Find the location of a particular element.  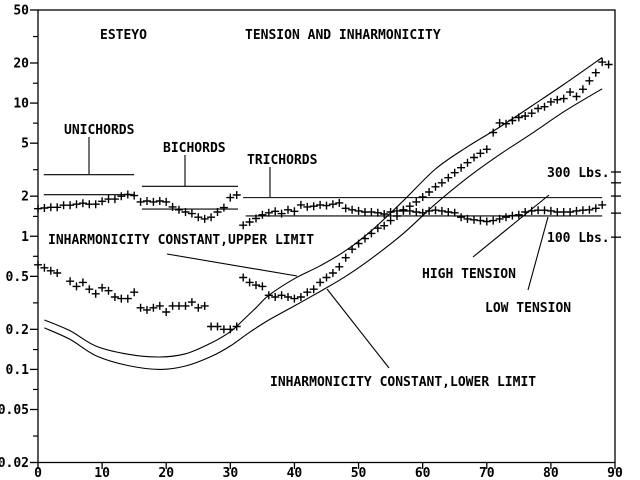

x-tick-label: 60 is located at coordinates (423, 473).